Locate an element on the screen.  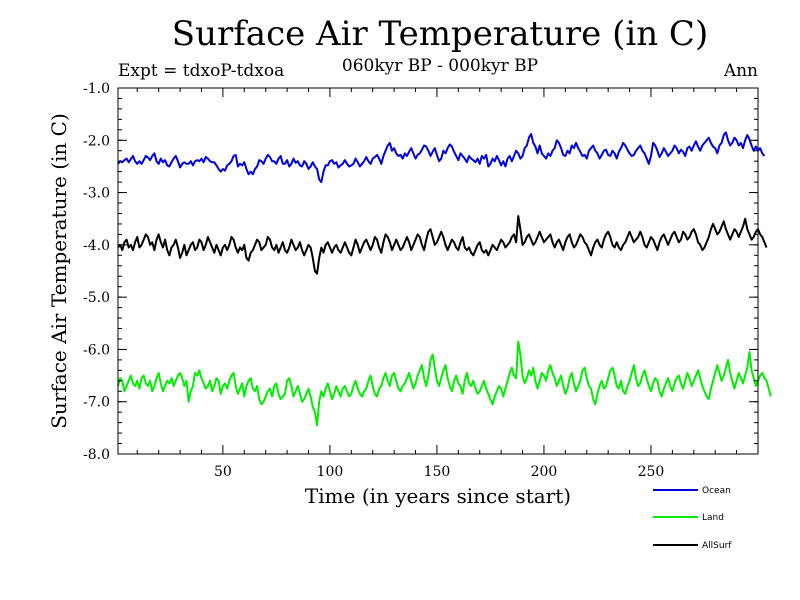
y-tick-label: -8.0 is located at coordinates (96, 455).